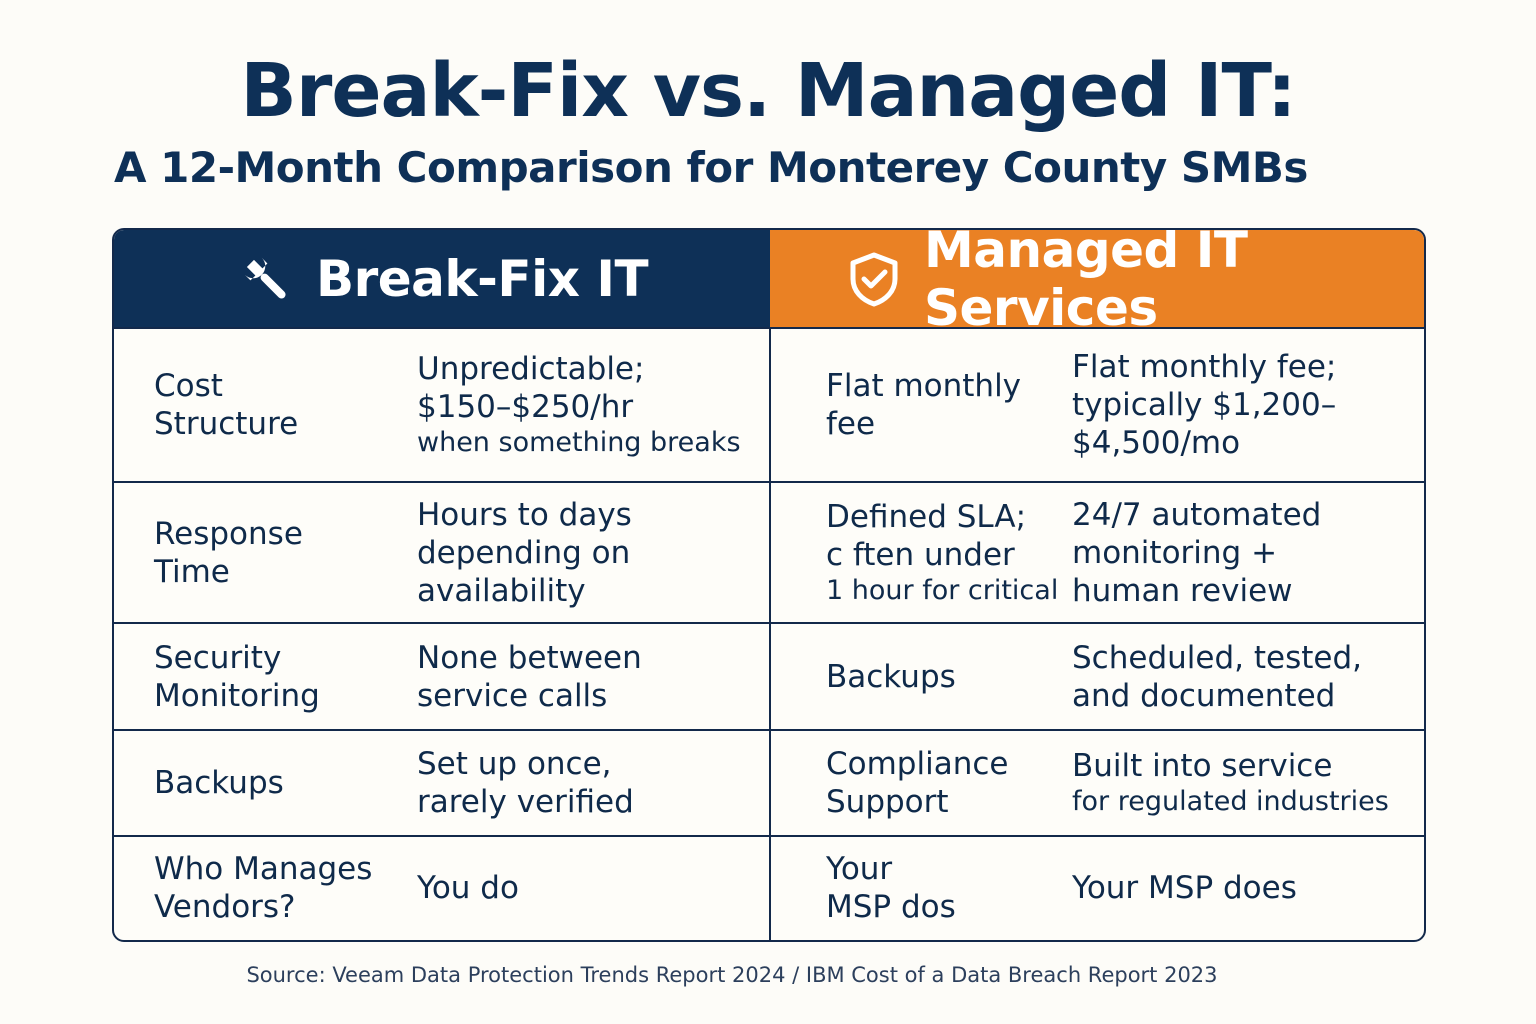 The image size is (1536, 1024). Describe the element at coordinates (482, 279) in the screenshot. I see `column-header-label: Break-Fix IT` at that location.